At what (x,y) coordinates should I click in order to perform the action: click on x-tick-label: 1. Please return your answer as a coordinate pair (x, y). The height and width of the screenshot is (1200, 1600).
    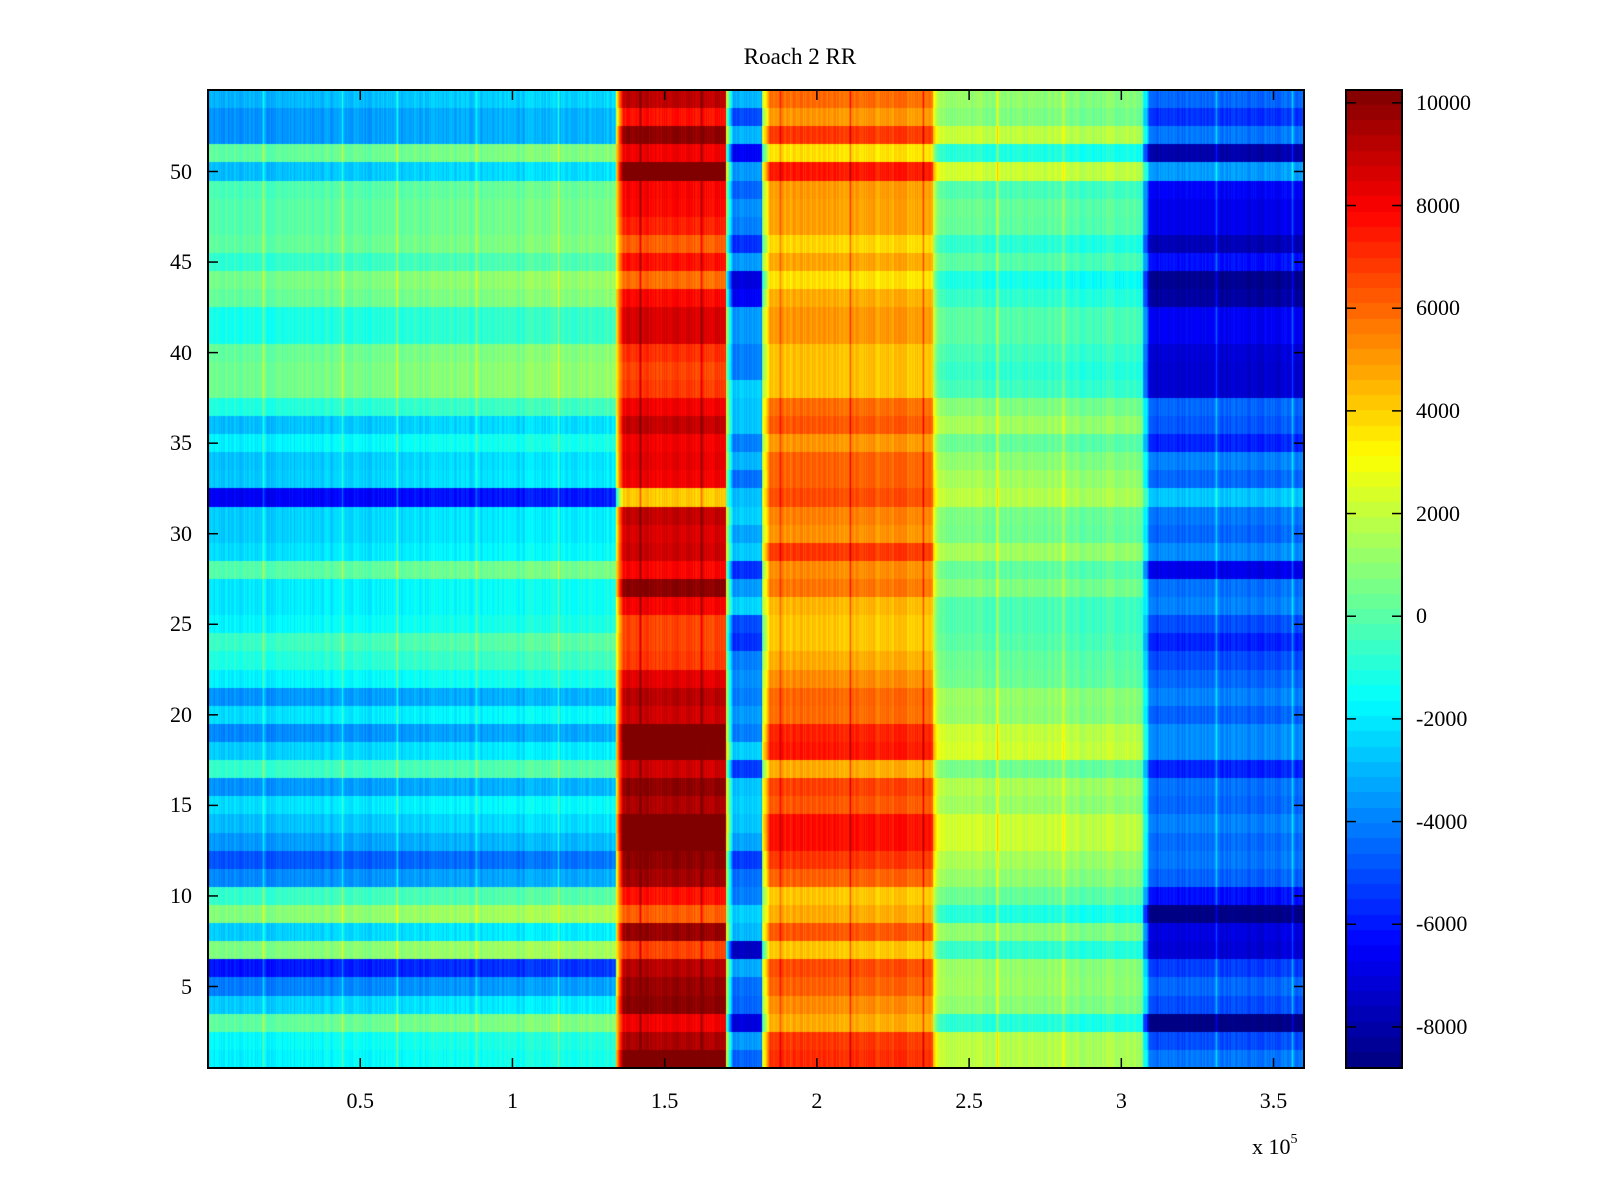
    Looking at the image, I should click on (512, 1100).